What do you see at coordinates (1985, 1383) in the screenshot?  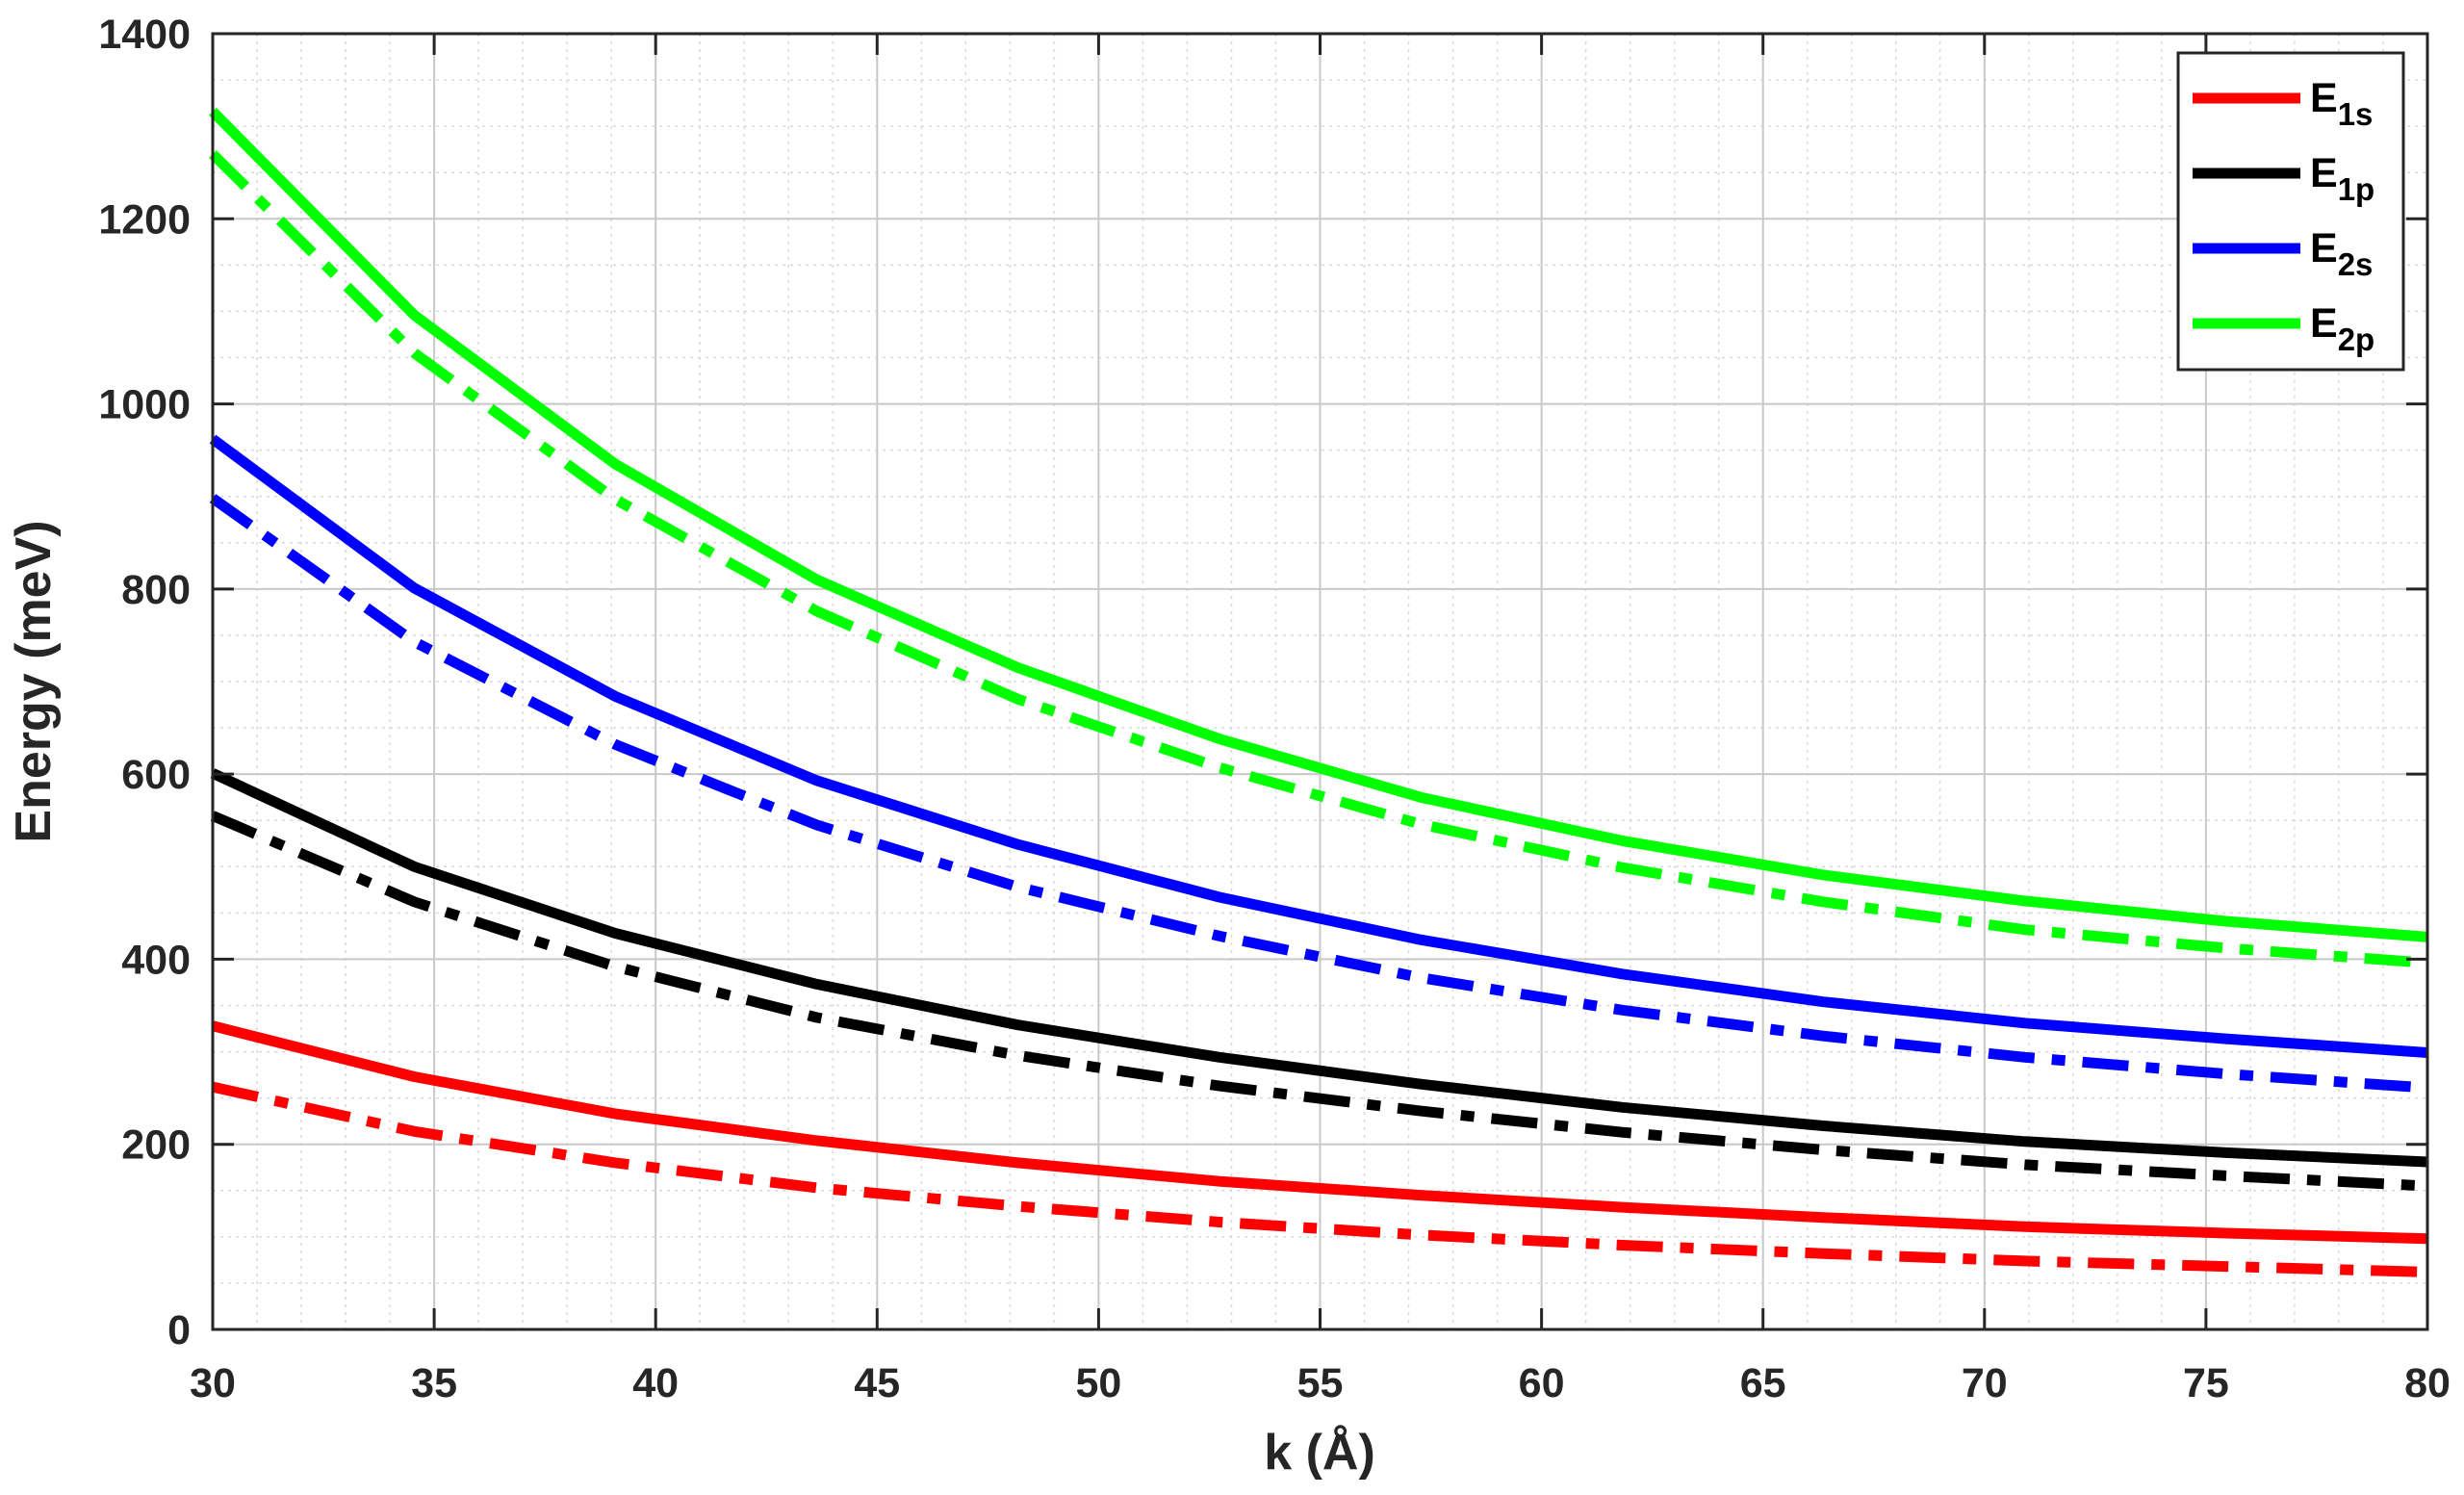 I see `x-tick-label: 70` at bounding box center [1985, 1383].